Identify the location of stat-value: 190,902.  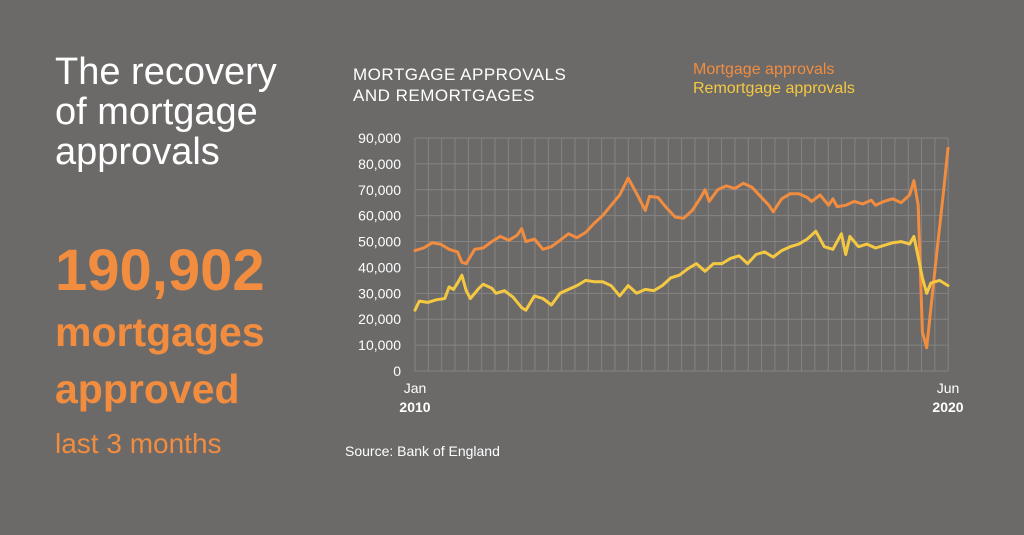
(160, 270).